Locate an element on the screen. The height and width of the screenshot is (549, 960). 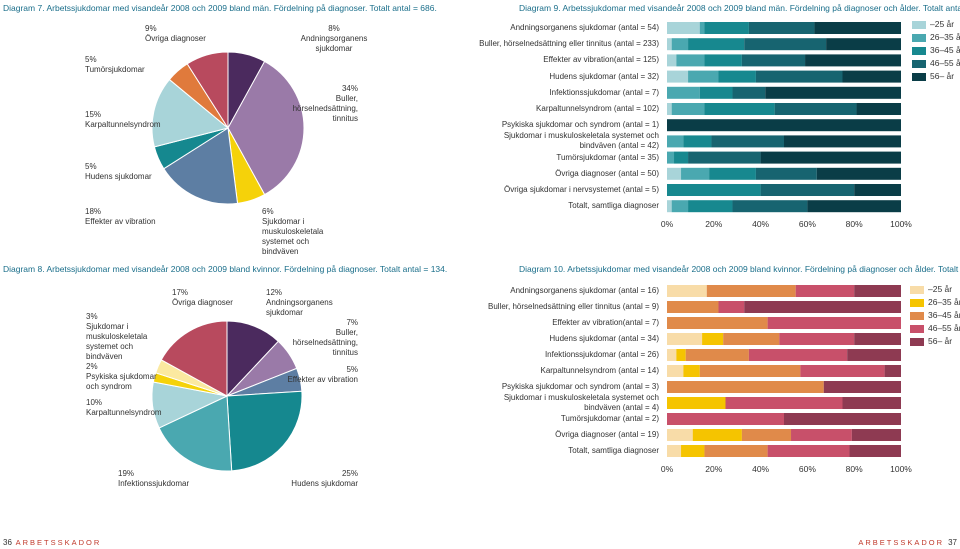
slice-label: 10% Karpaltunnelsyndrom is located at coordinates (125, 408).